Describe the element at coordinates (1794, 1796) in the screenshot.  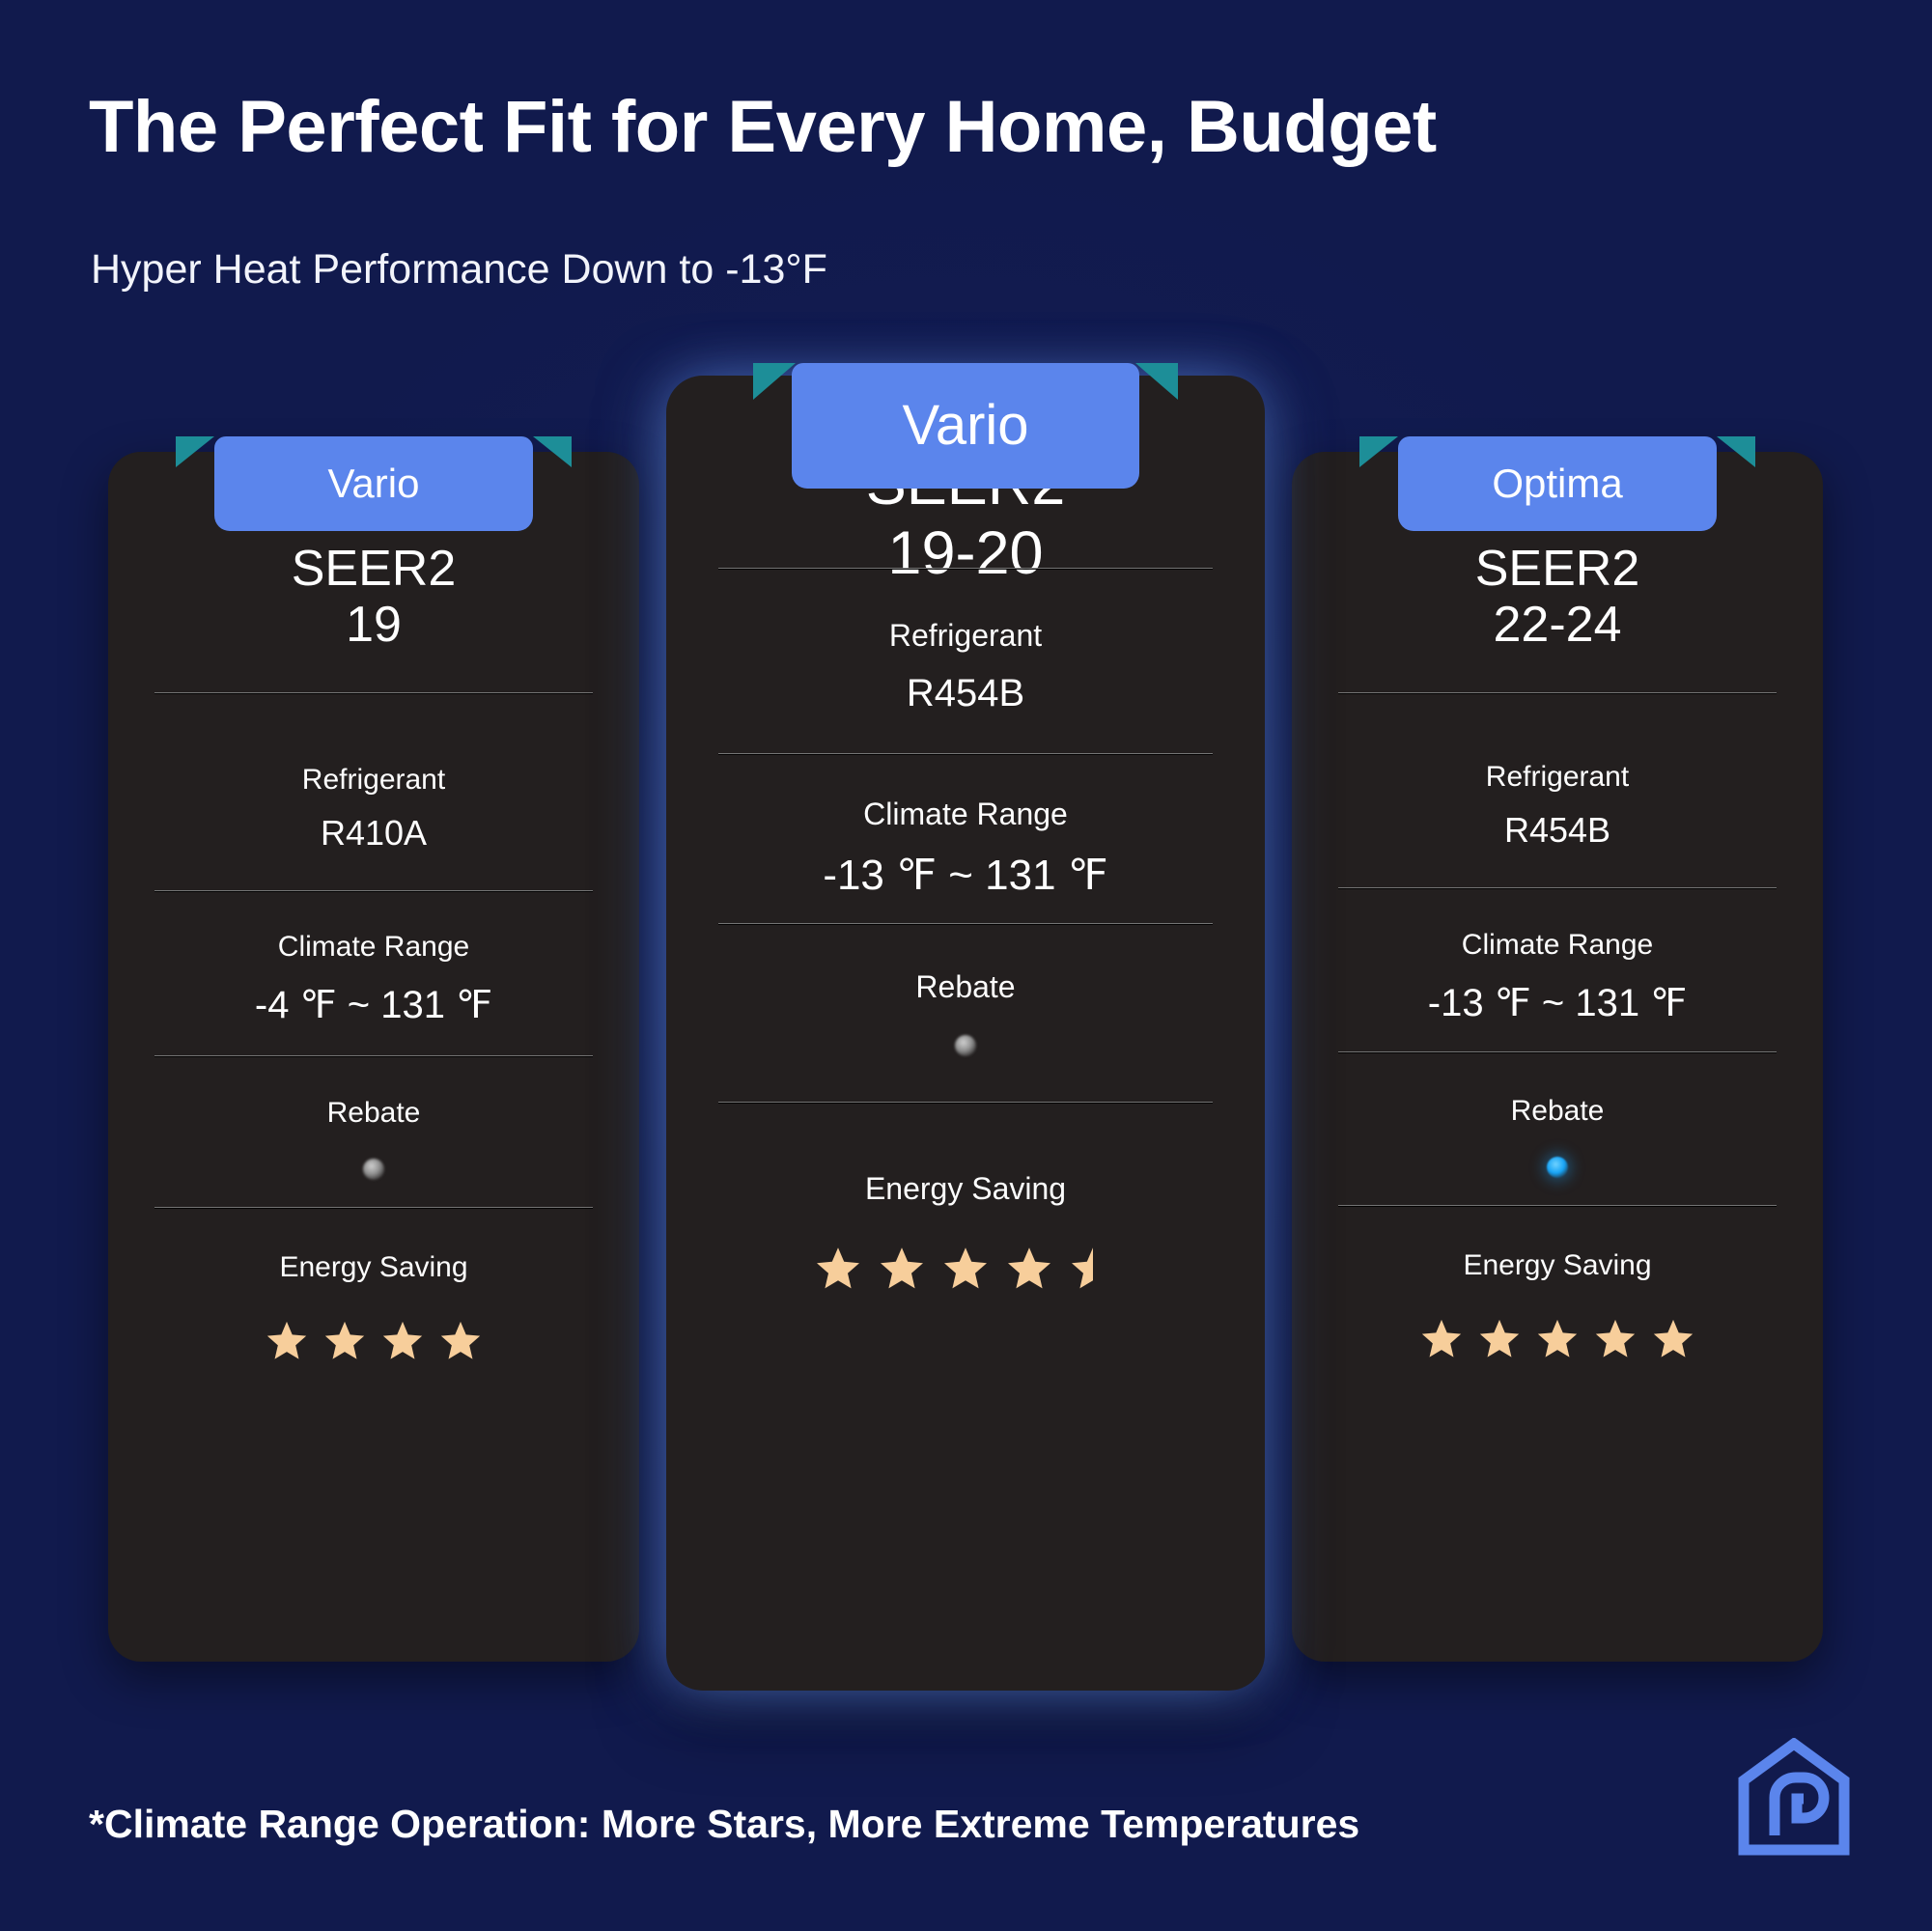
I see `house-spiral-logo` at that location.